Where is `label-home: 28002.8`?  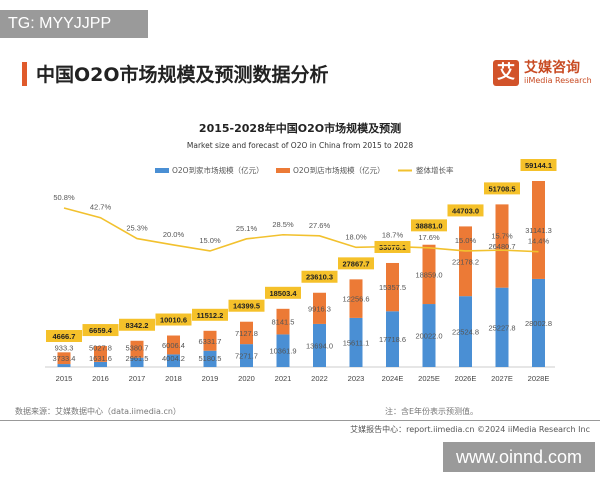
label-home: 28002.8 is located at coordinates (538, 323).